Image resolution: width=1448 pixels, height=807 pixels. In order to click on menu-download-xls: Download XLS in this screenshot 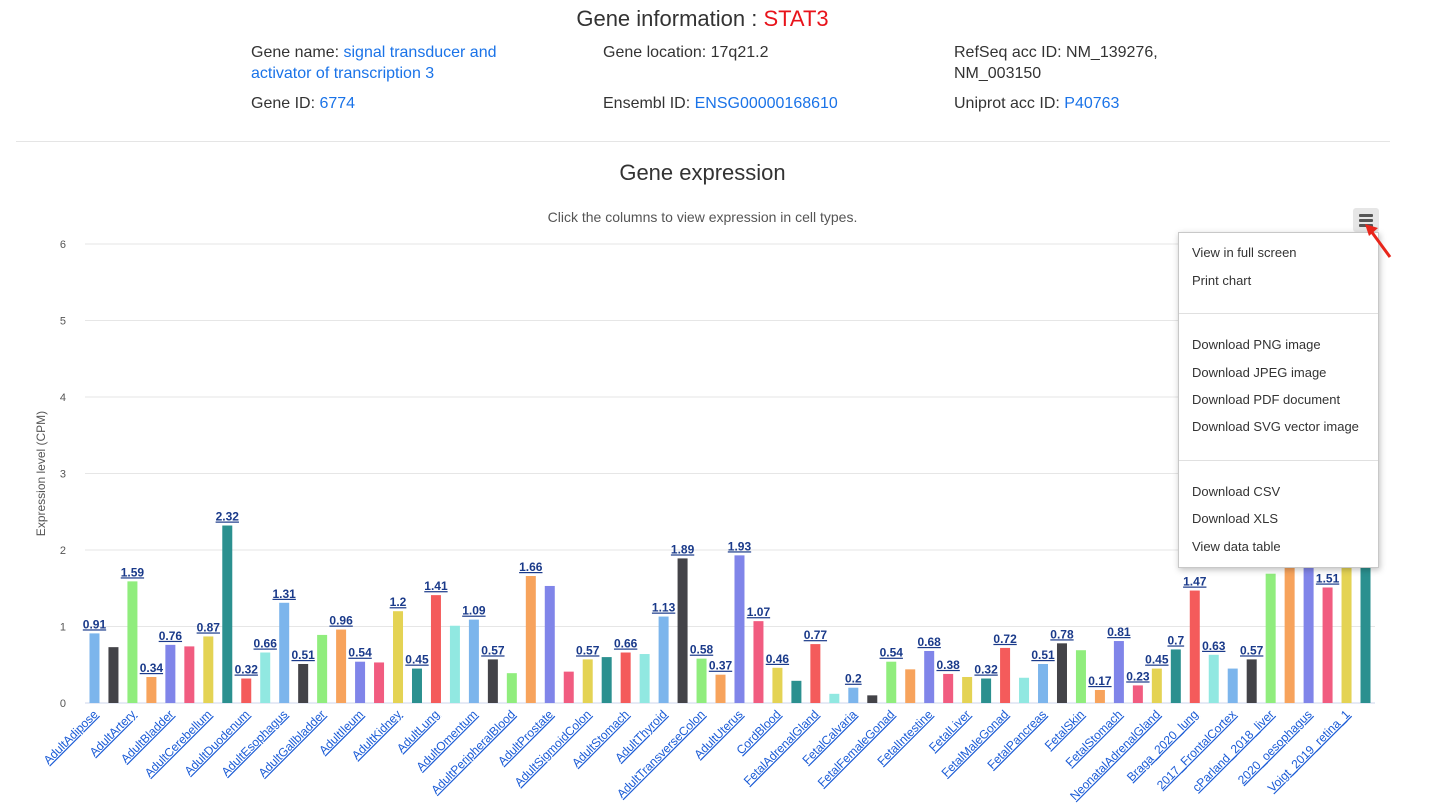, I will do `click(1235, 518)`.